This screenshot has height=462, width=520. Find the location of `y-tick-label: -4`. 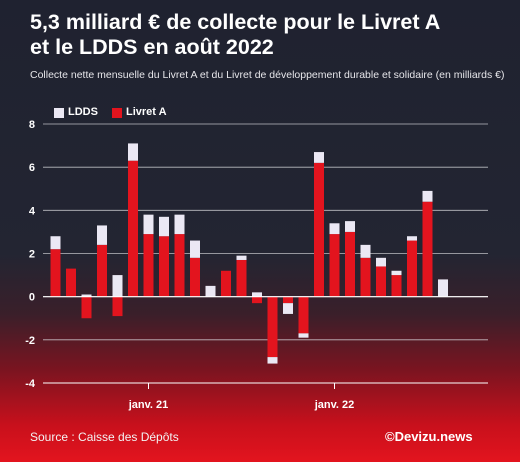

y-tick-label: -4 is located at coordinates (30, 384).